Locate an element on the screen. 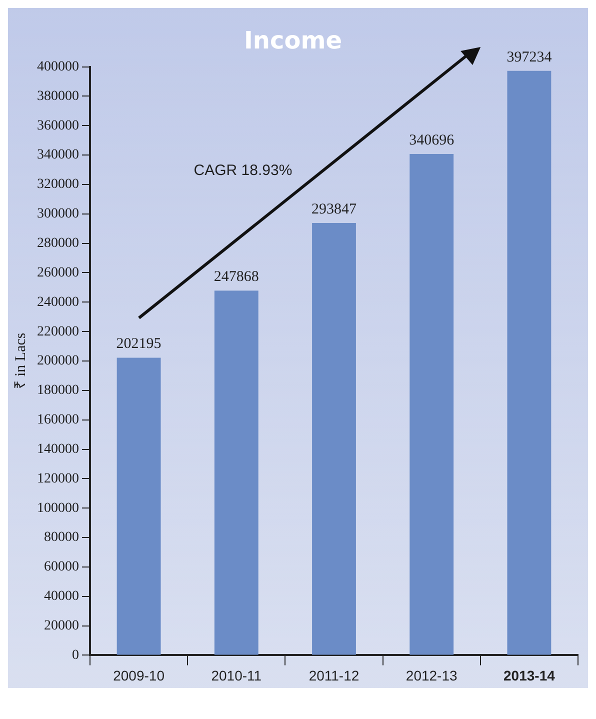 Image resolution: width=596 pixels, height=719 pixels. chart-title: Income is located at coordinates (293, 40).